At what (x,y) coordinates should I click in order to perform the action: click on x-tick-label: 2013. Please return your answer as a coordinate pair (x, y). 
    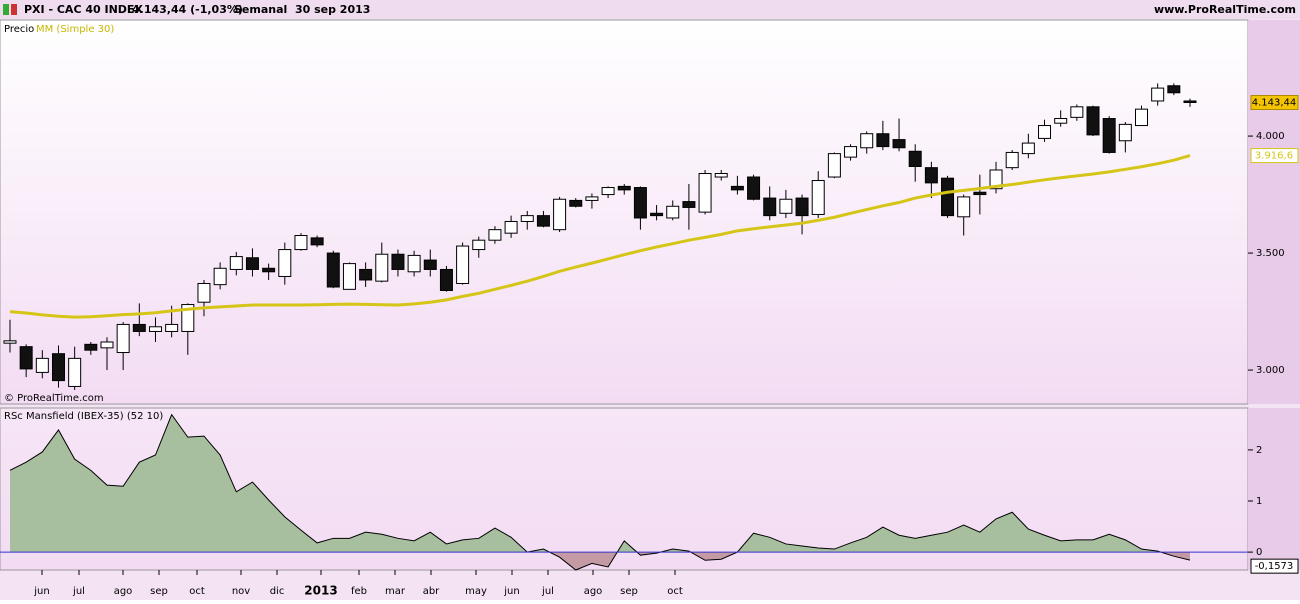
    Looking at the image, I should click on (320, 591).